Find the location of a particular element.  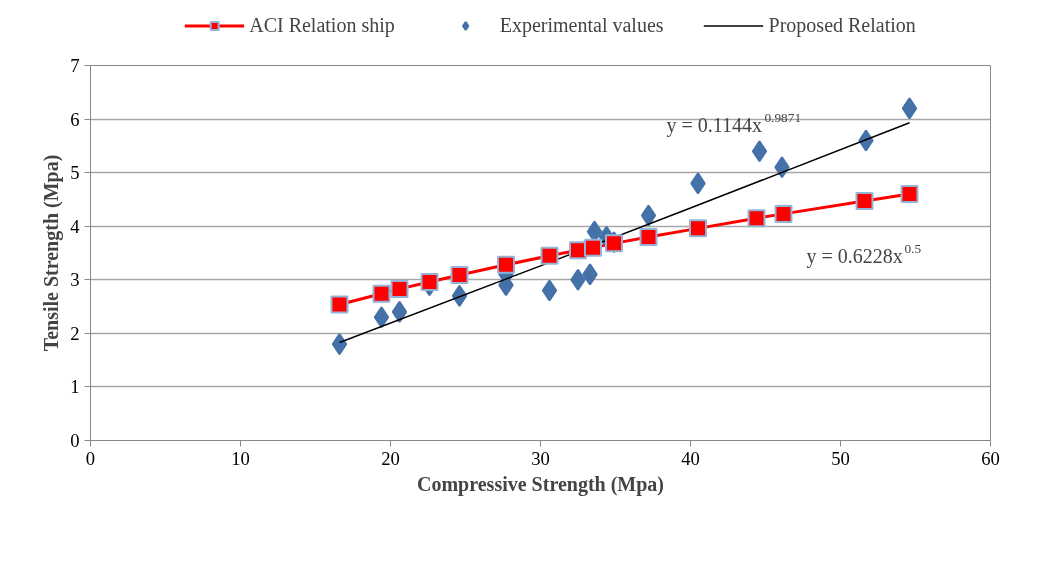

y-axis-title: Tensile Strength (Mpa) is located at coordinates (52, 253).